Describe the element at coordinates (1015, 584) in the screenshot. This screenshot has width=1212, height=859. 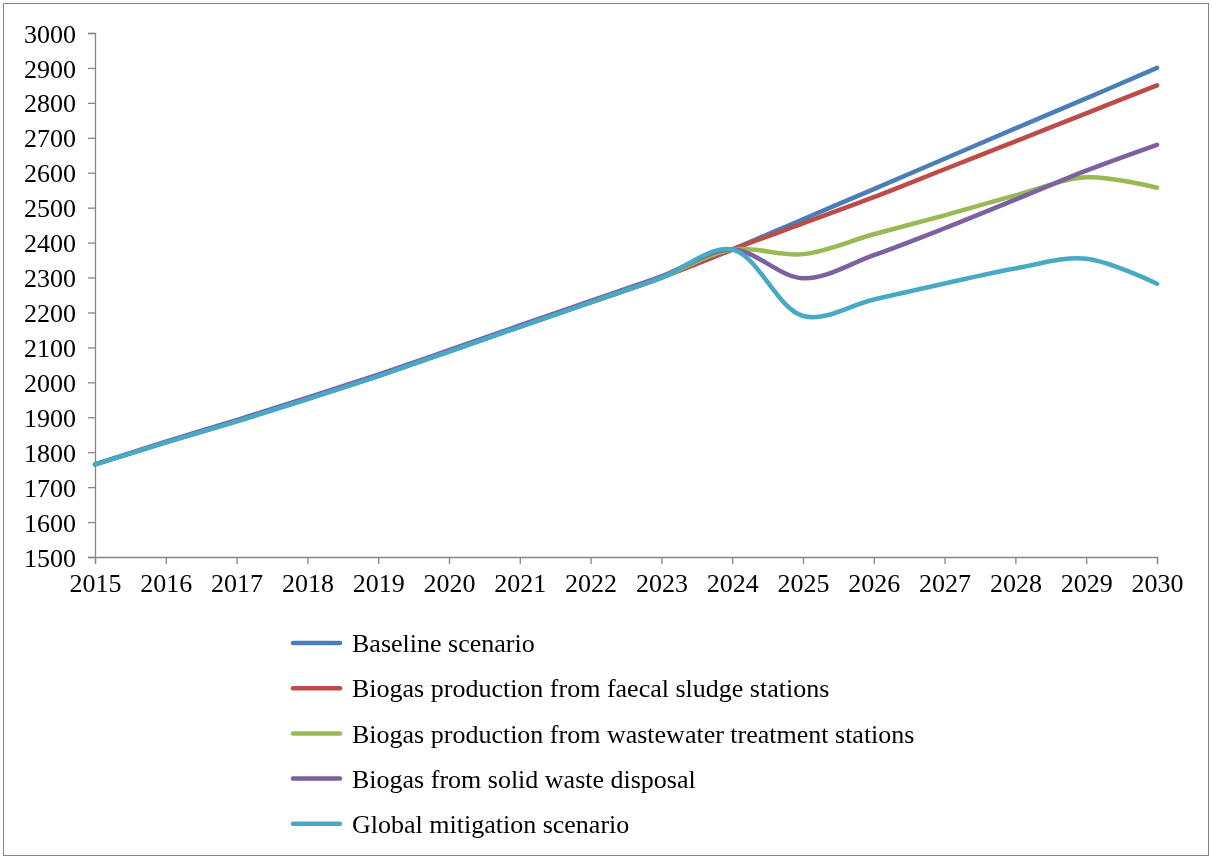
I see `x-tick-label: 2028` at that location.